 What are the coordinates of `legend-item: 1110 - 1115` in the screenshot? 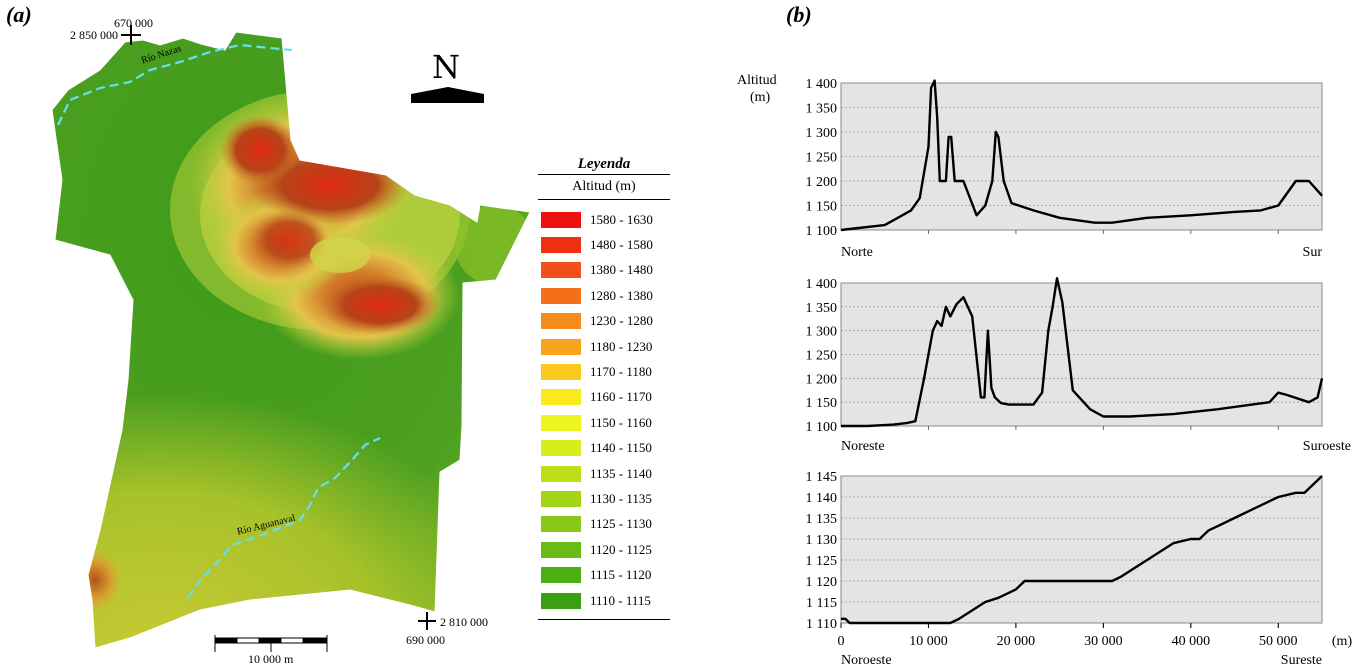 It's located at (604, 600).